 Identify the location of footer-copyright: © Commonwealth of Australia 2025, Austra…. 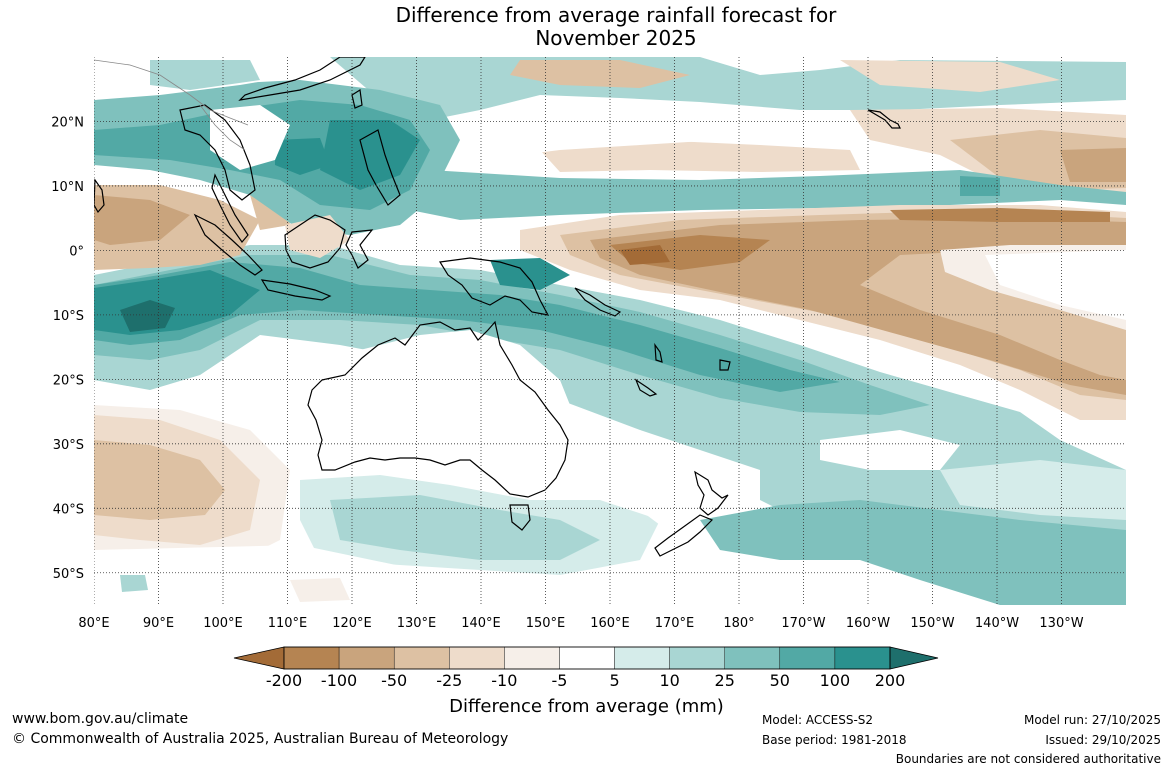
(260, 739).